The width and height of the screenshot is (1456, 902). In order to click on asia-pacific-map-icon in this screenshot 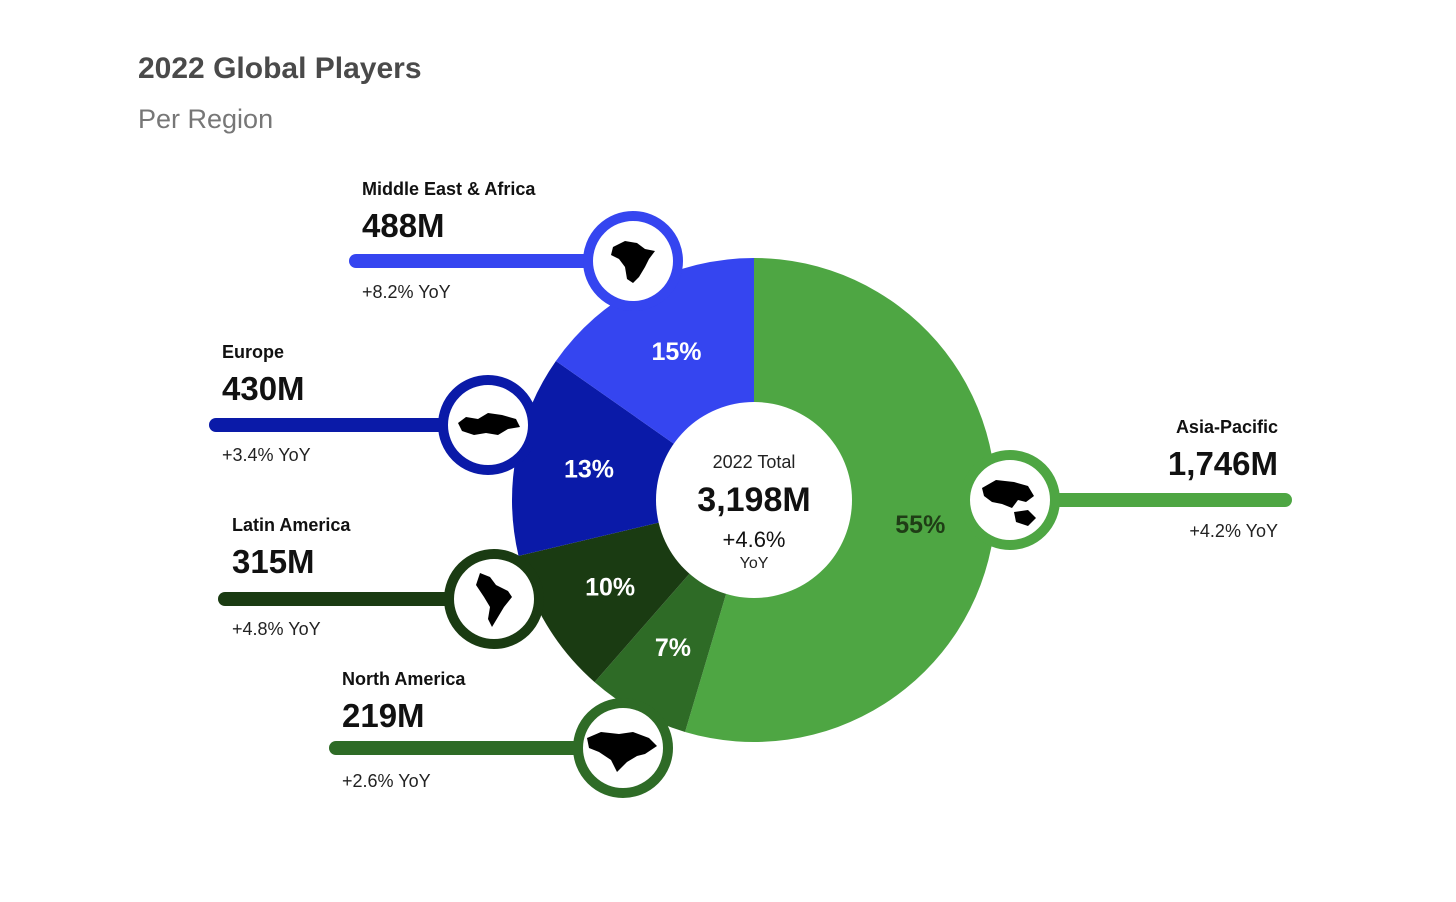, I will do `click(1009, 503)`.